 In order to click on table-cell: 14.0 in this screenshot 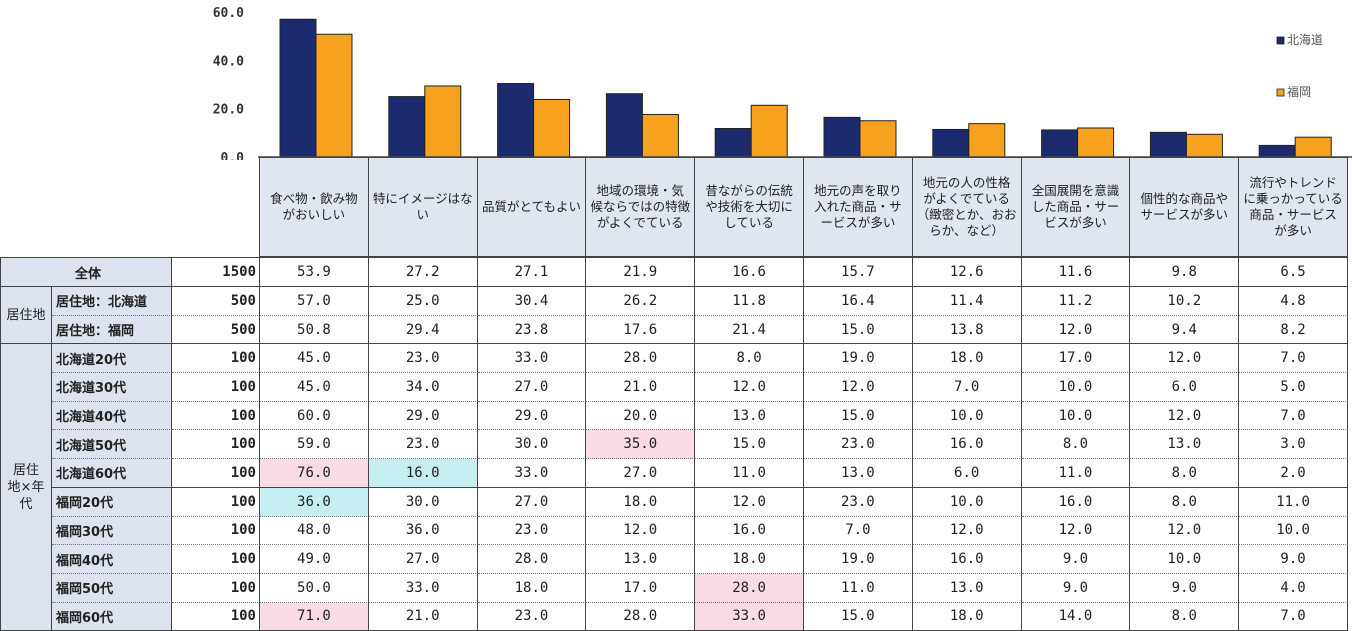, I will do `click(1076, 616)`.